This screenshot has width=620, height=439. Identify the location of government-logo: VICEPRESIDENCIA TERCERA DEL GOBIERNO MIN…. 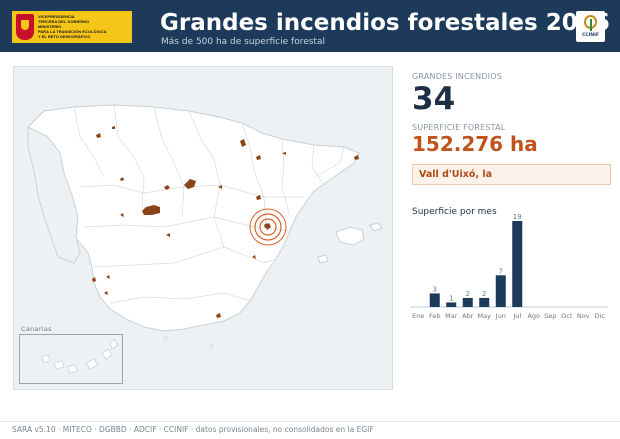
(72, 27).